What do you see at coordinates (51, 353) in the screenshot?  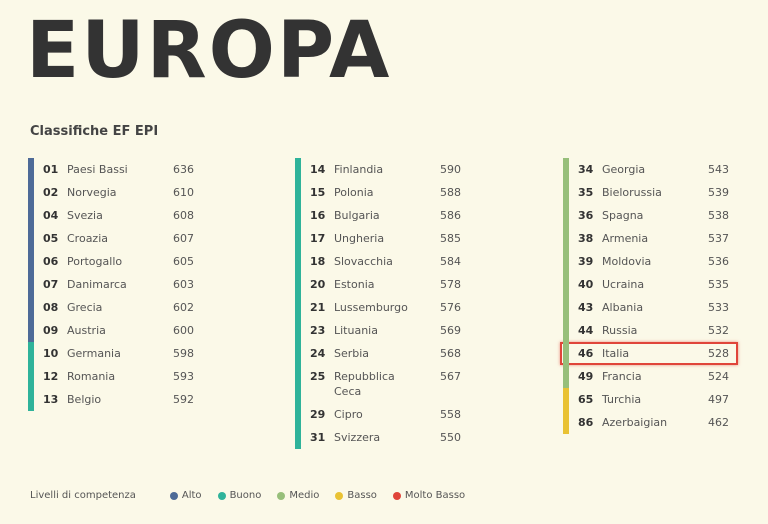 I see `rank-number: 10` at bounding box center [51, 353].